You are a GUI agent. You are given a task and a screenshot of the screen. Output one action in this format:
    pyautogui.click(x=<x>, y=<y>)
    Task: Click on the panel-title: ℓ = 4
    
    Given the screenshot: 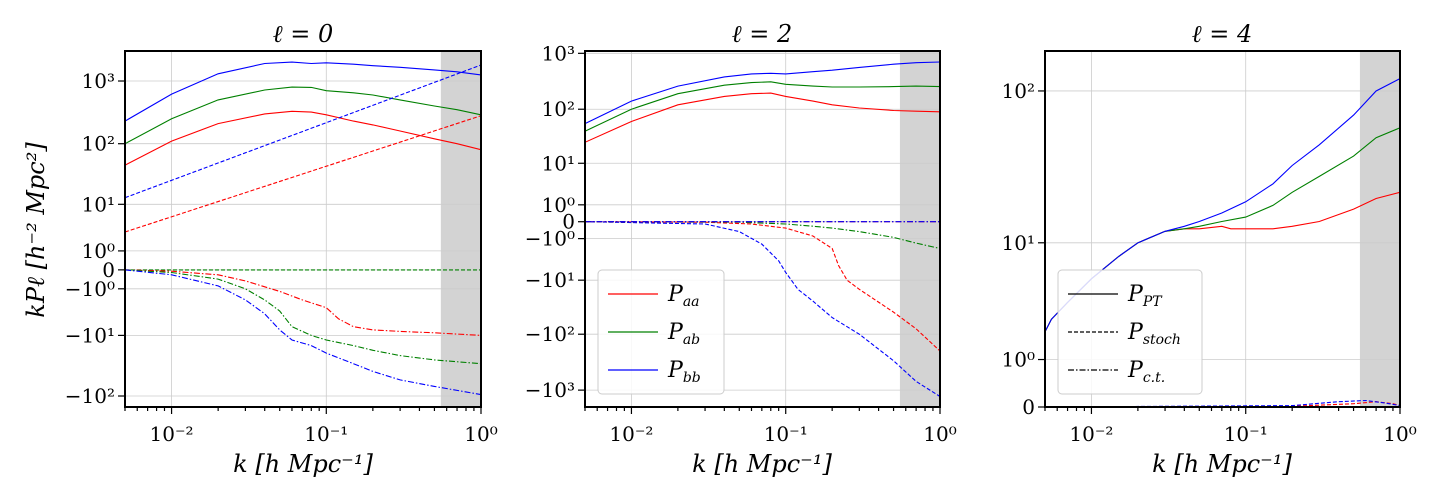 What is the action you would take?
    pyautogui.click(x=1222, y=34)
    